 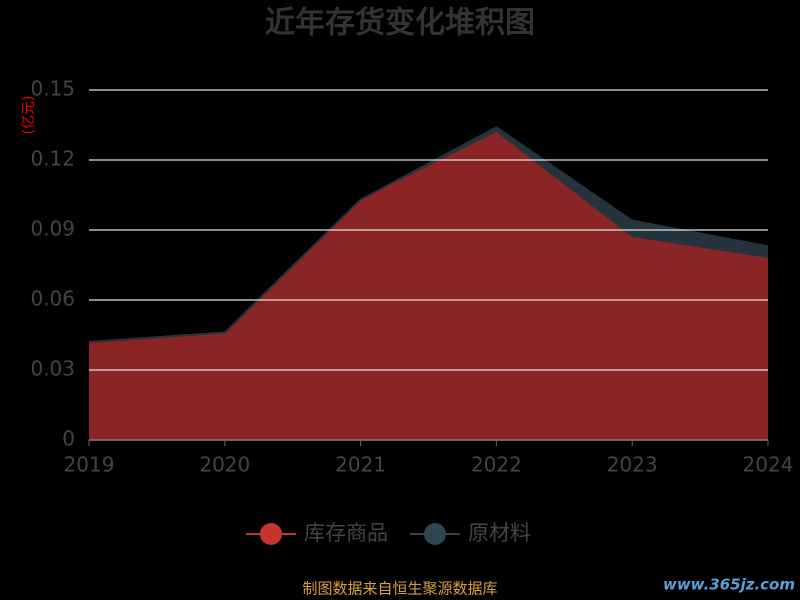 I want to click on y-tick-label: 0.06, so click(x=52, y=299).